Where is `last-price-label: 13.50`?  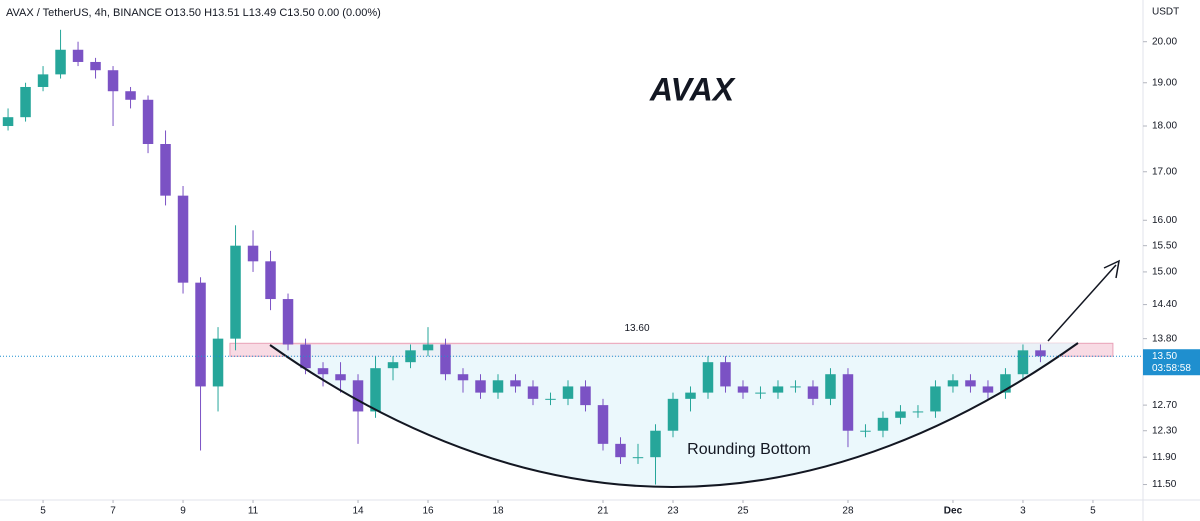 last-price-label: 13.50 is located at coordinates (1164, 356).